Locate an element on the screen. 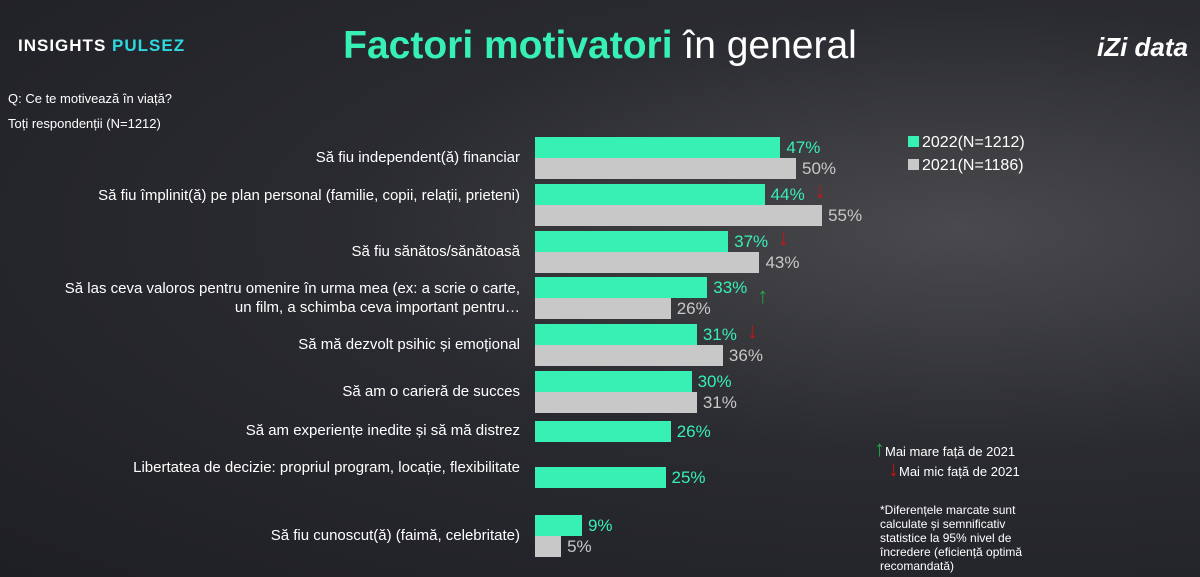 This screenshot has width=1200, height=577. data-label-2022: 37% is located at coordinates (751, 241).